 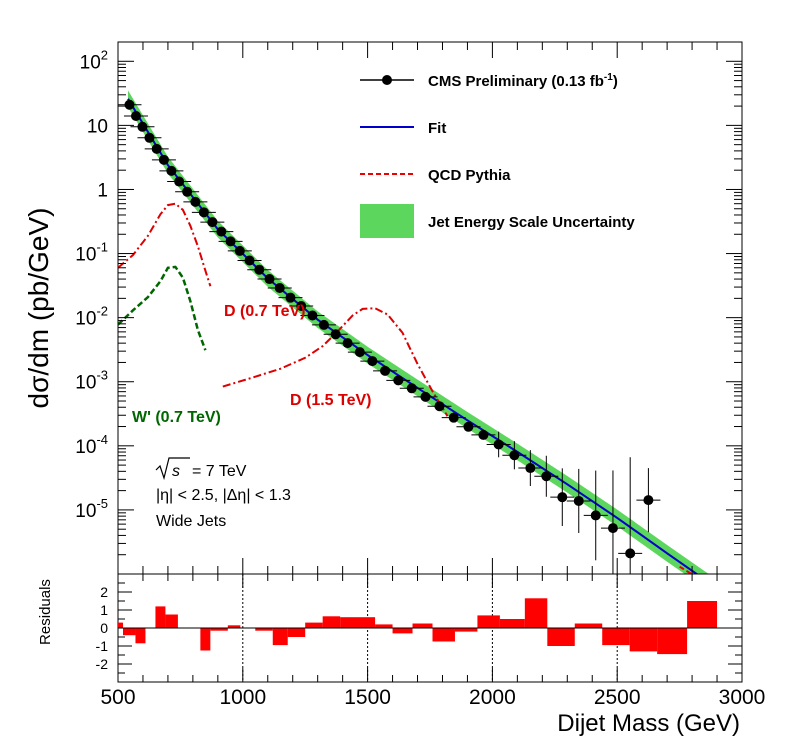 What do you see at coordinates (102, 646) in the screenshot?
I see `residual-ytick-label-3: -1` at bounding box center [102, 646].